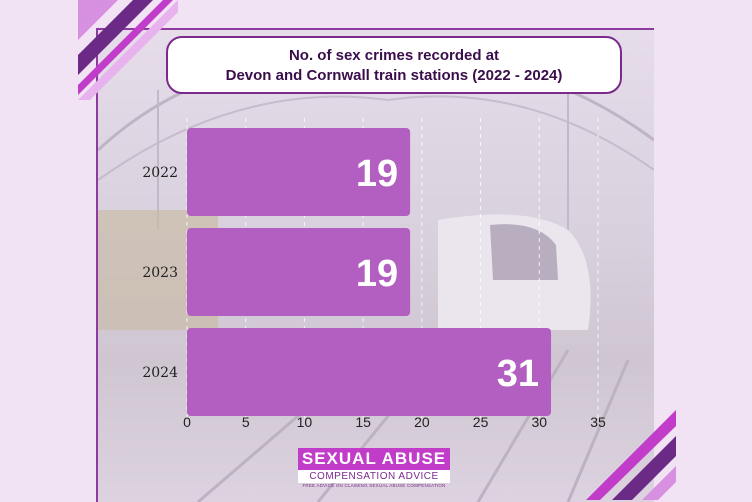 This screenshot has width=752, height=502. Describe the element at coordinates (422, 422) in the screenshot. I see `x-tick-20: 20` at that location.